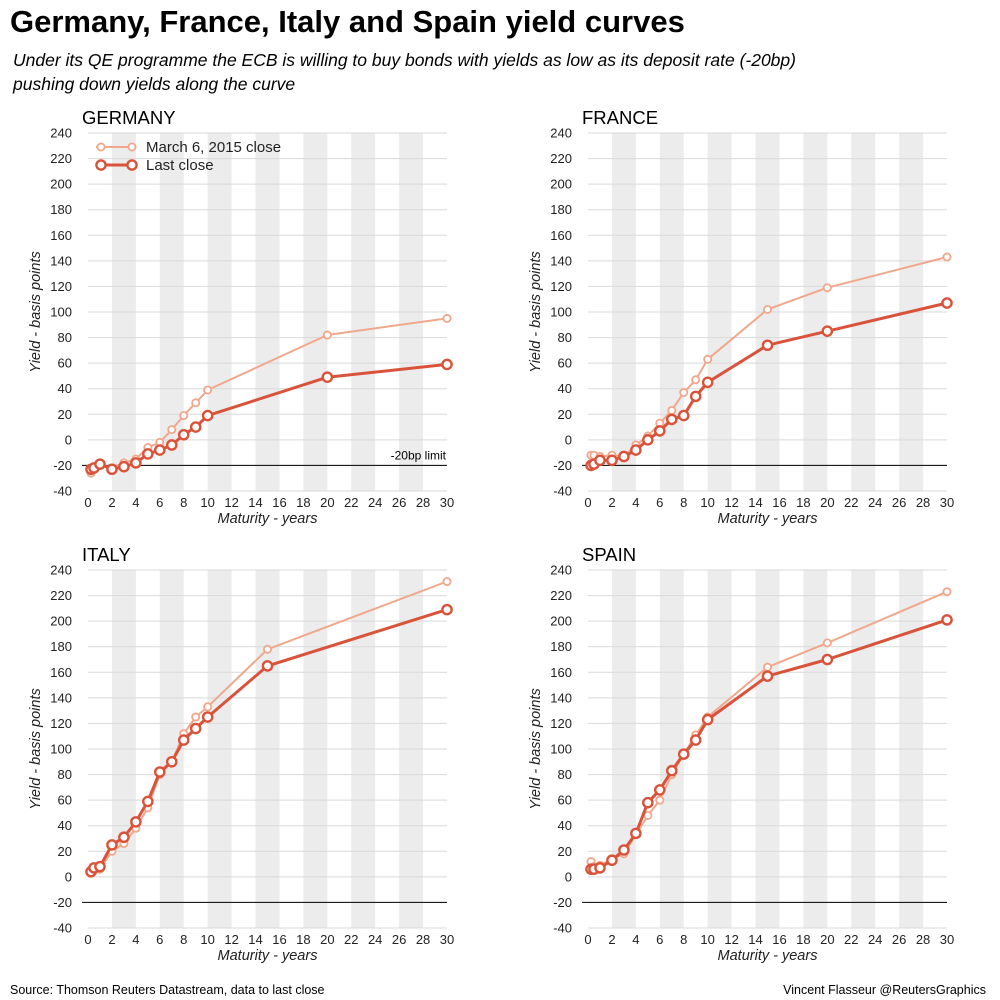 This screenshot has width=1000, height=1000. I want to click on x-axis-label: Maturity - years, so click(268, 956).